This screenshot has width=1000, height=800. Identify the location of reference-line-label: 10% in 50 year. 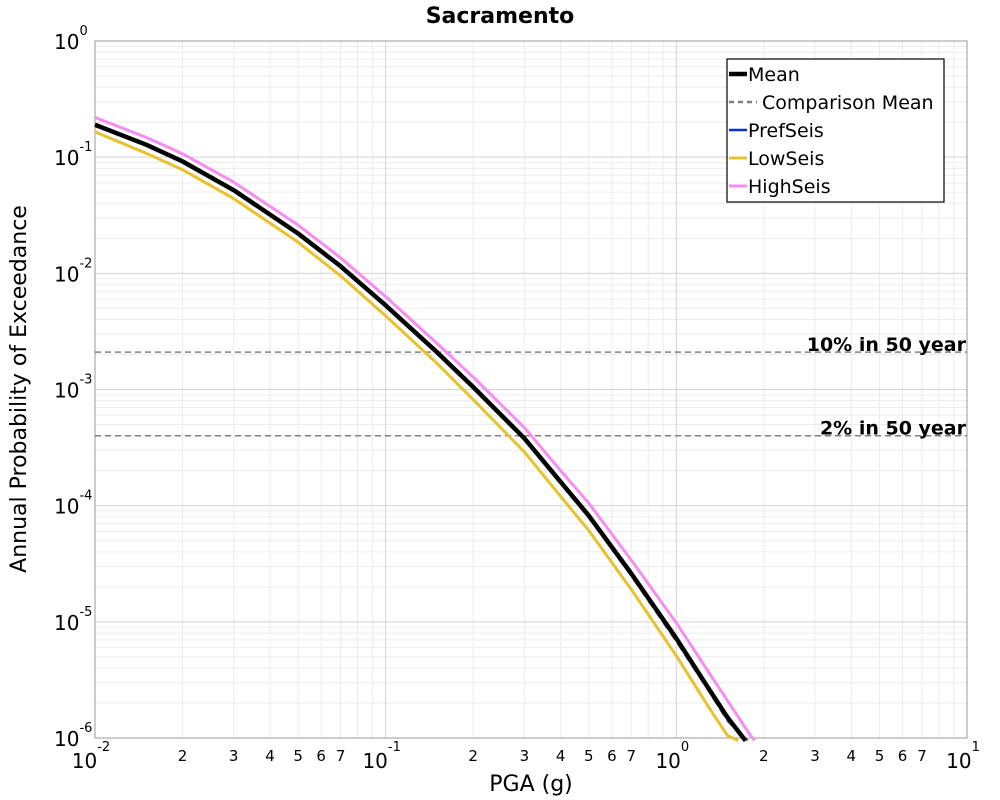
(887, 345).